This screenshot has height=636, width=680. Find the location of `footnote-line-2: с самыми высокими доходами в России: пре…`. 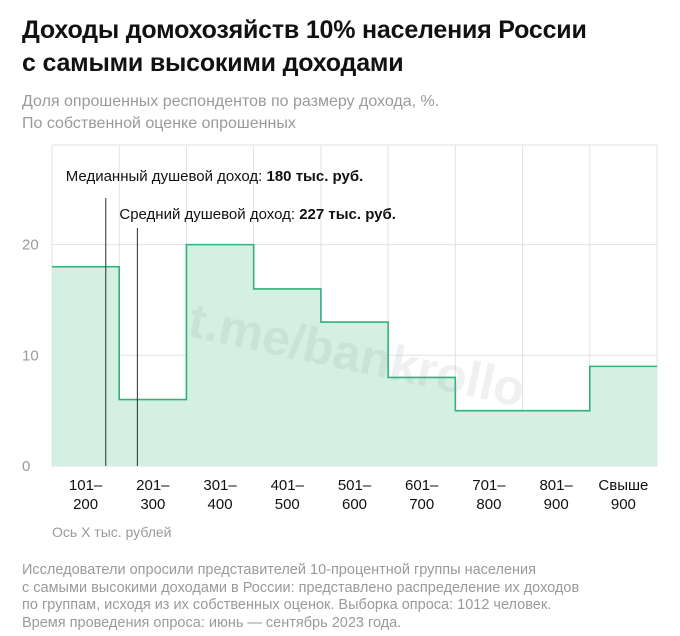

footnote-line-2: с самыми высокими доходами в России: пре… is located at coordinates (301, 587).